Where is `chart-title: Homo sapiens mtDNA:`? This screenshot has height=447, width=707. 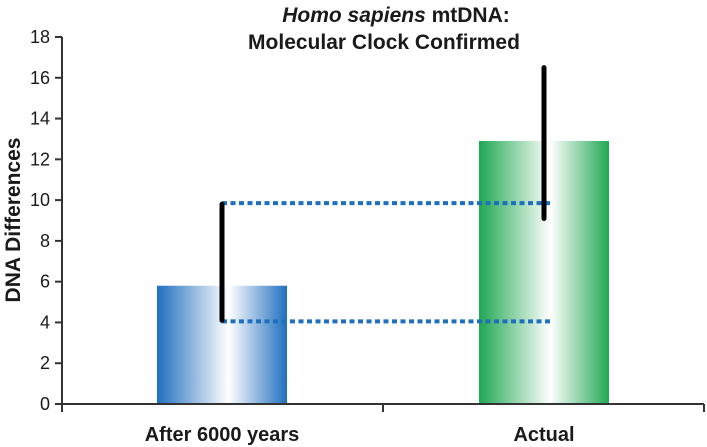
chart-title: Homo sapiens mtDNA: is located at coordinates (396, 15).